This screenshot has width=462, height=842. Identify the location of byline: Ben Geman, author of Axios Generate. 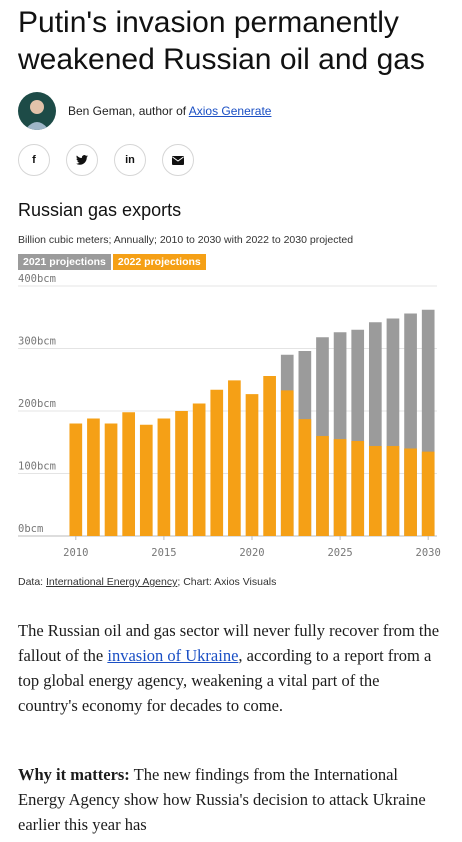
(144, 111).